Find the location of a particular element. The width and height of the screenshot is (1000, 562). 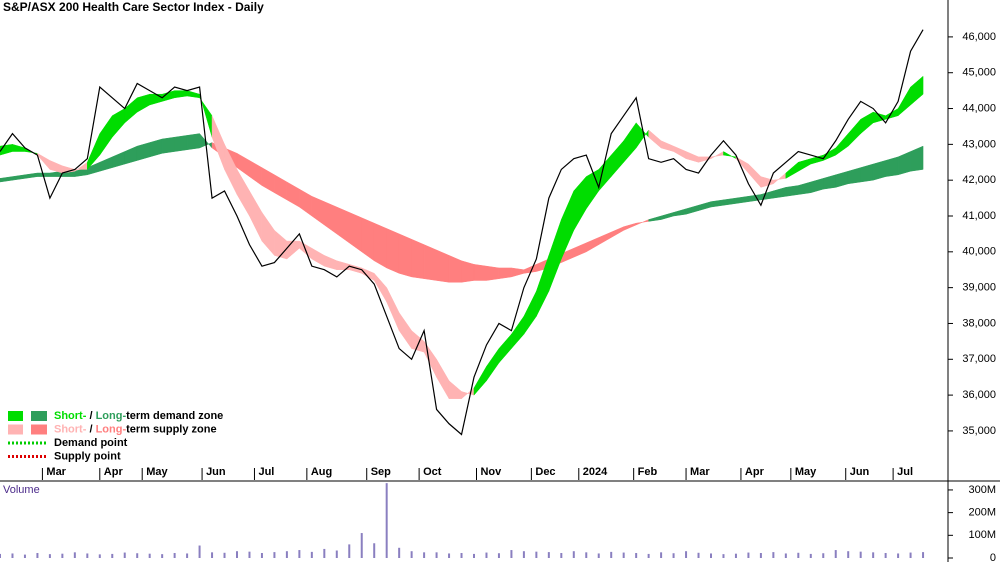

y-tick-label: 43,000 is located at coordinates (979, 144).